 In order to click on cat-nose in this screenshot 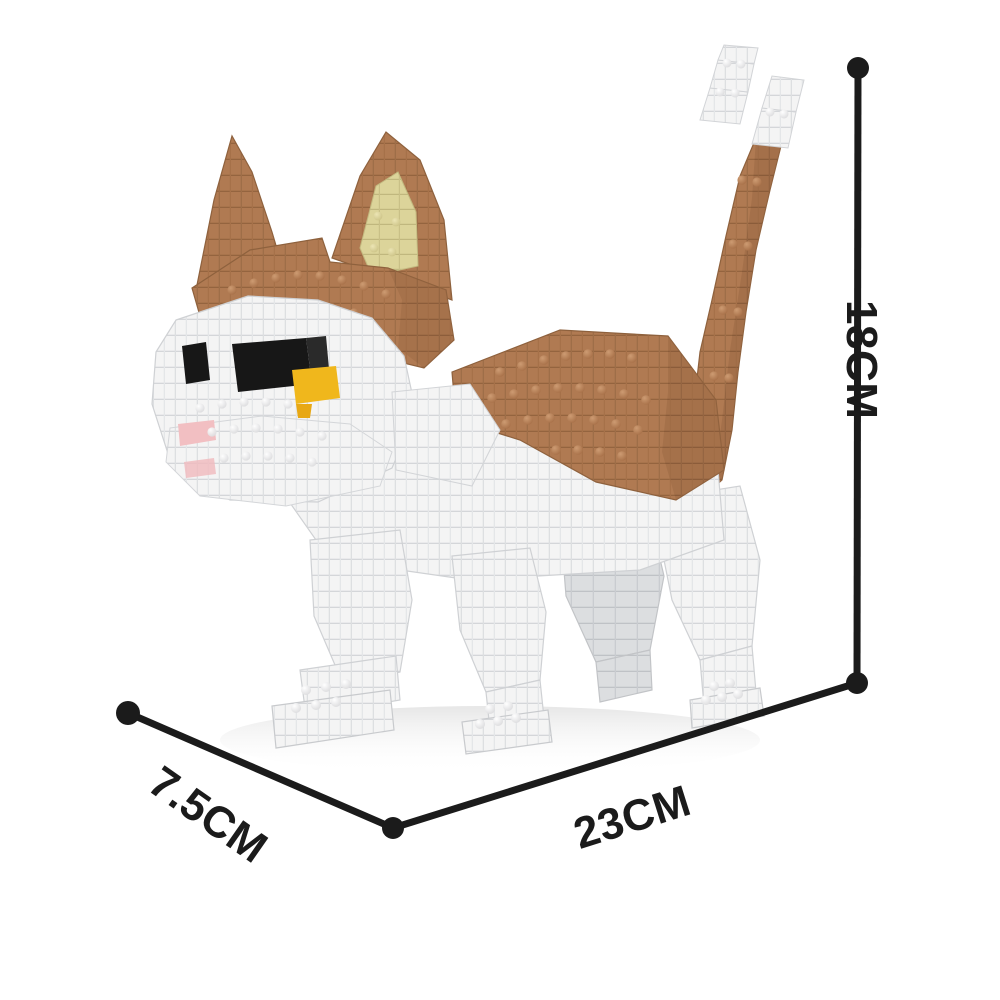, I will do `click(316, 385)`.